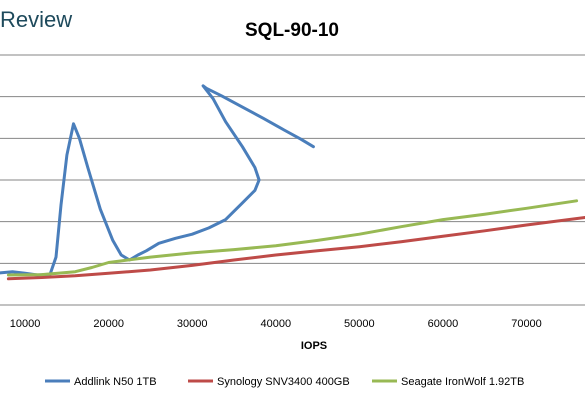 The image size is (585, 401). Describe the element at coordinates (359, 324) in the screenshot. I see `x-tick-label: 50000` at that location.